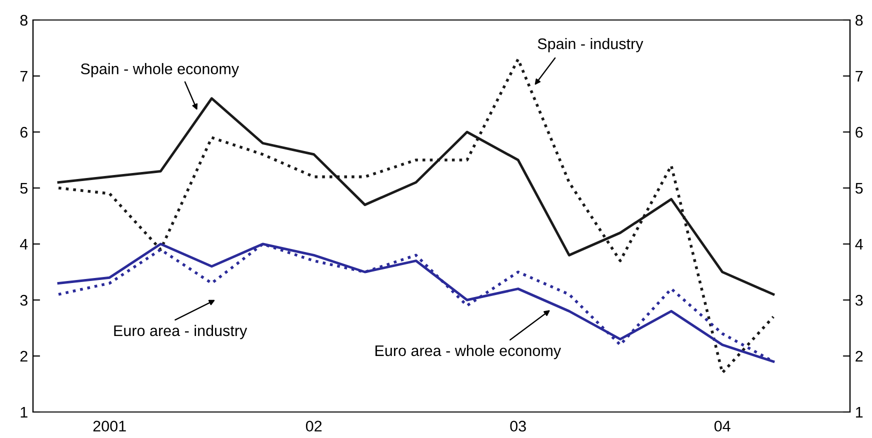 This screenshot has height=438, width=872. What do you see at coordinates (859, 188) in the screenshot?
I see `y2-tick-label: 5` at bounding box center [859, 188].